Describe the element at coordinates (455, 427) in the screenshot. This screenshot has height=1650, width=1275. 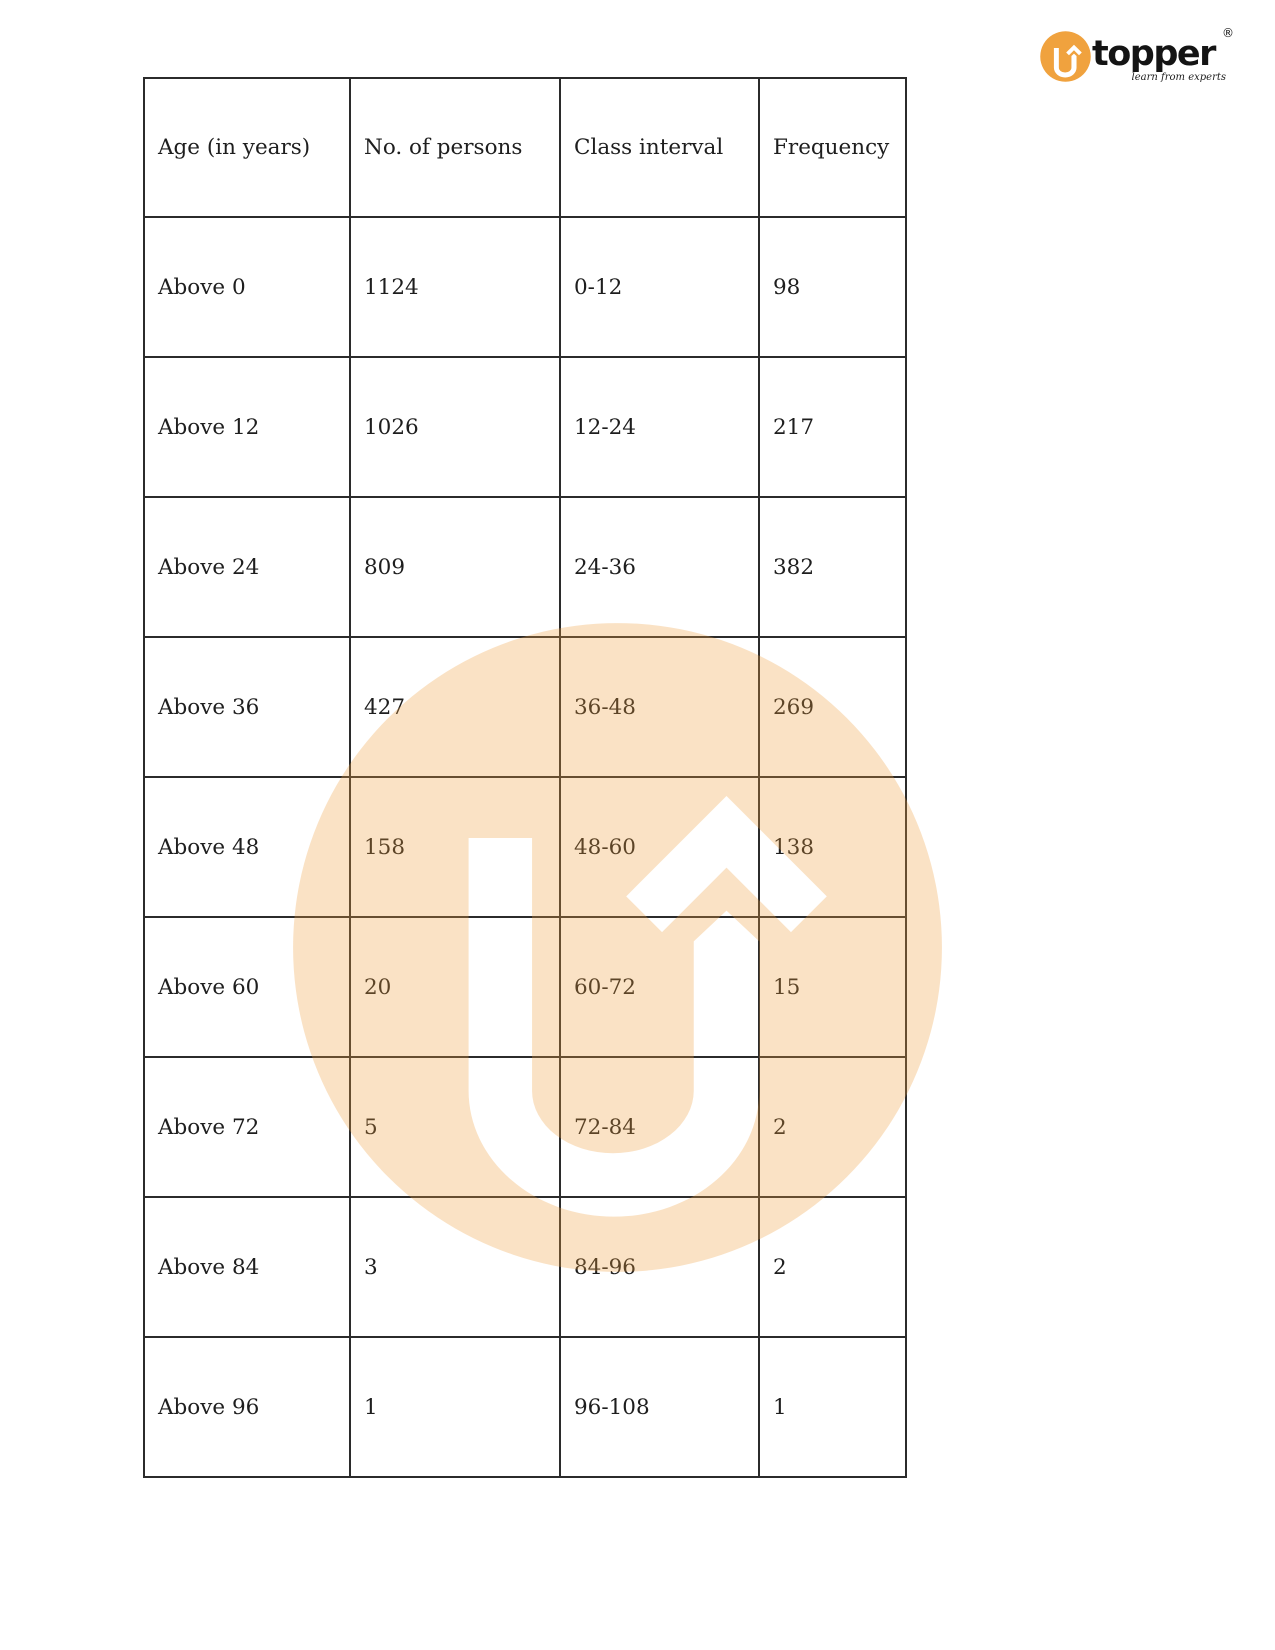
I see `table-cell: 1026` at that location.